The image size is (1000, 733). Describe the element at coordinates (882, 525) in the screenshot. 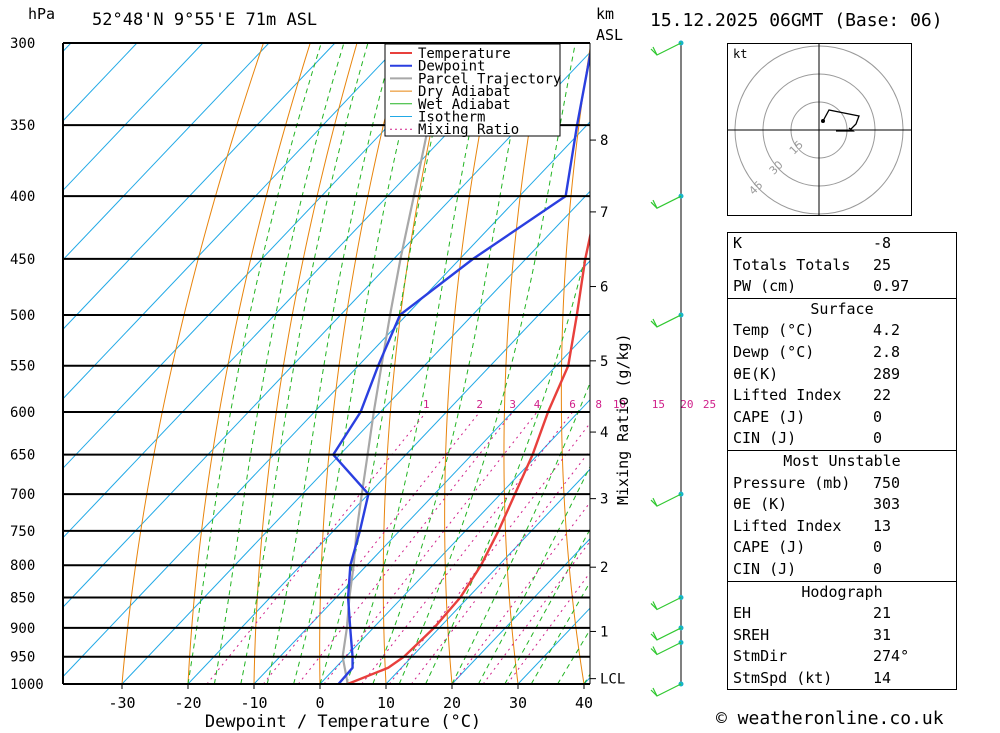

I see `most-unstable-value: 13` at that location.